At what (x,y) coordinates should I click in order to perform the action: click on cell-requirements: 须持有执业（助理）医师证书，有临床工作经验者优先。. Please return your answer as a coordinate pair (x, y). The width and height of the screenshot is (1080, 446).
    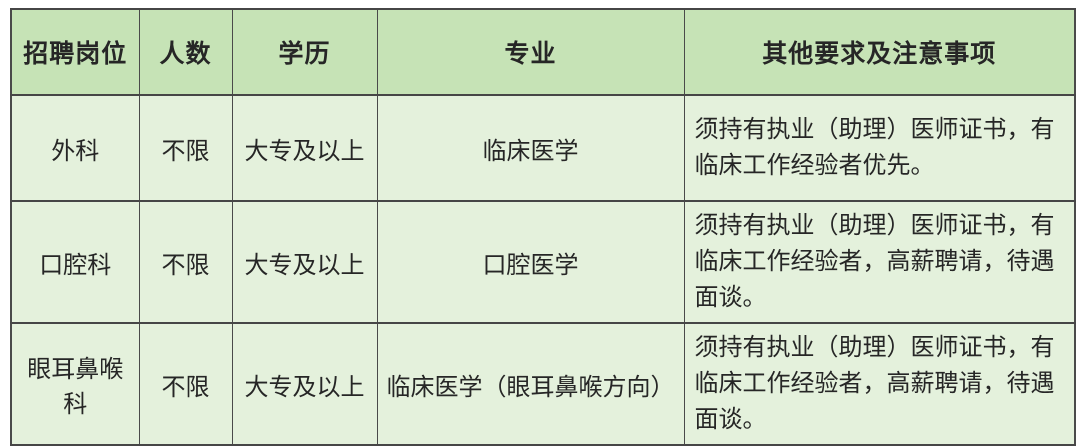
    Looking at the image, I should click on (879, 148).